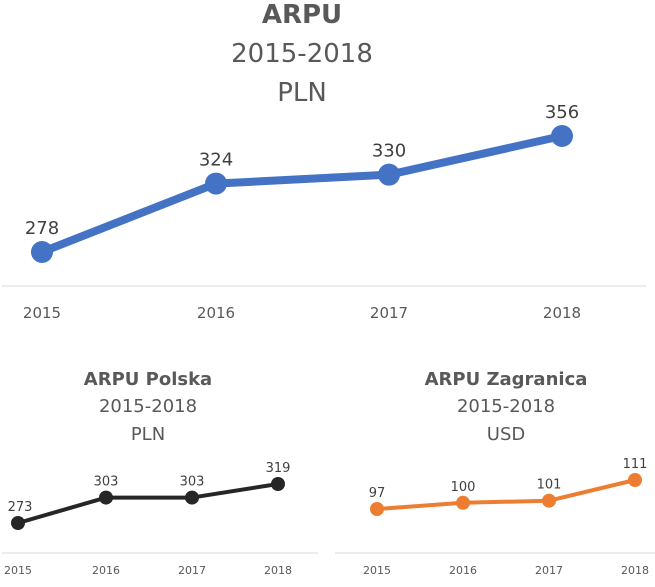 Image resolution: width=655 pixels, height=587 pixels. What do you see at coordinates (463, 570) in the screenshot?
I see `zagranica-tick-label-2016: 2016` at bounding box center [463, 570].